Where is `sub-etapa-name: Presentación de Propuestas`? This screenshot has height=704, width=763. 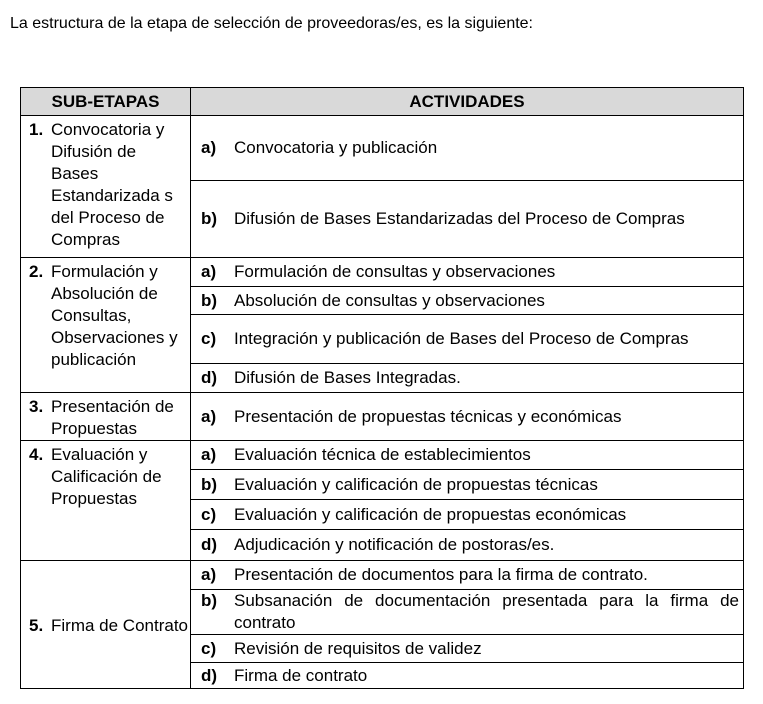 sub-etapa-name: Presentación de Propuestas is located at coordinates (112, 417).